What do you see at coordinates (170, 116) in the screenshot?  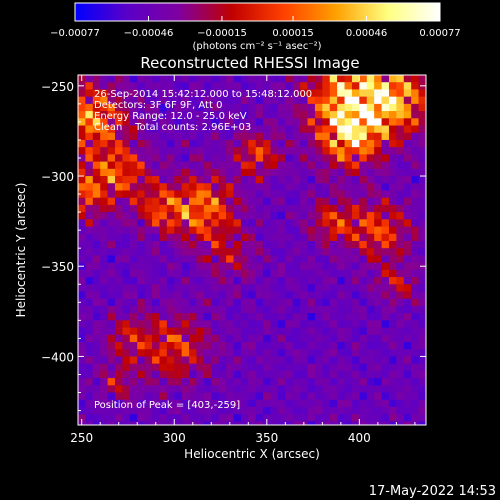 I see `annotation-energy: Energy Range: 12.0 - 25.0 keV` at bounding box center [170, 116].